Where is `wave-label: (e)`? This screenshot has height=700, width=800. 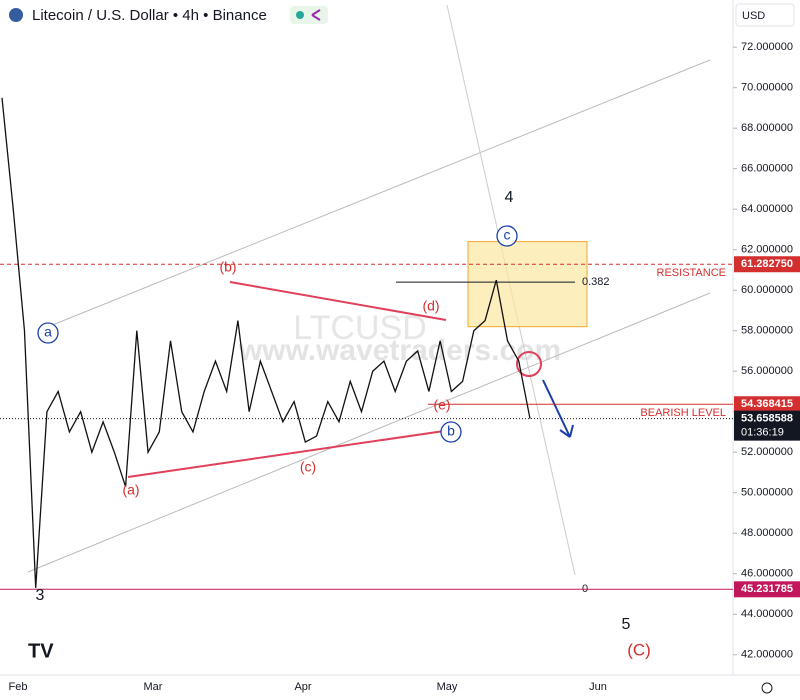
wave-label: (e) is located at coordinates (441, 405).